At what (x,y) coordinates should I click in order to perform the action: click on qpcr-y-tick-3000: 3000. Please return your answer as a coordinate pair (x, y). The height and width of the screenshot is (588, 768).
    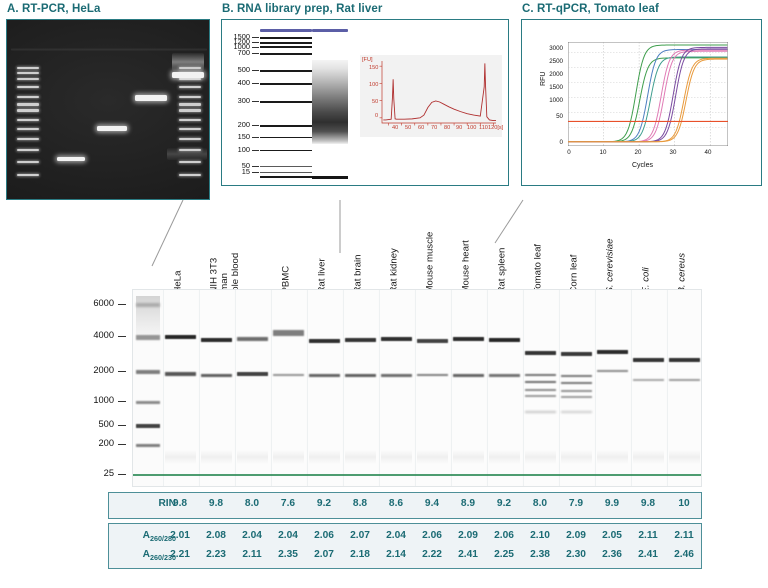
    Looking at the image, I should click on (556, 48).